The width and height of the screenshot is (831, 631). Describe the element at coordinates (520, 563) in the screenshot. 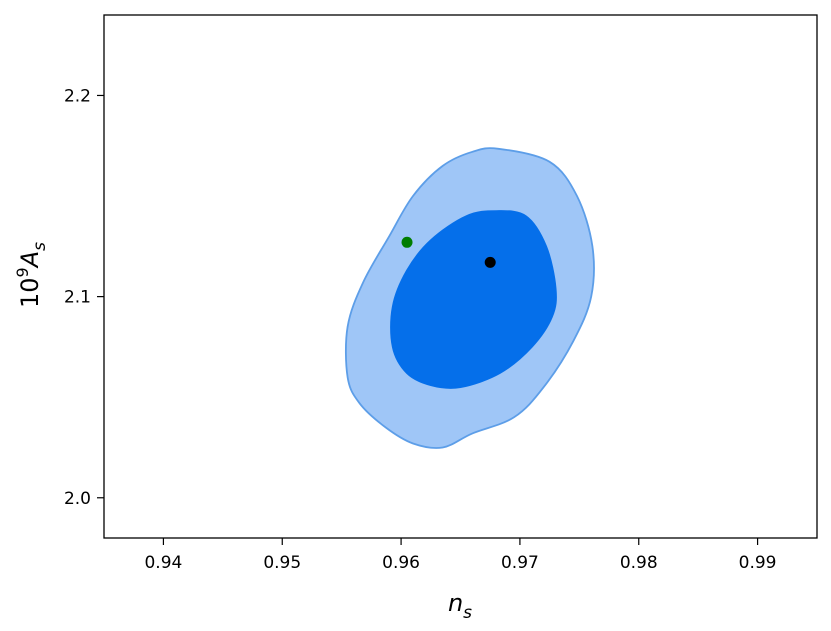

I see `x-tick-label: 0.97` at that location.